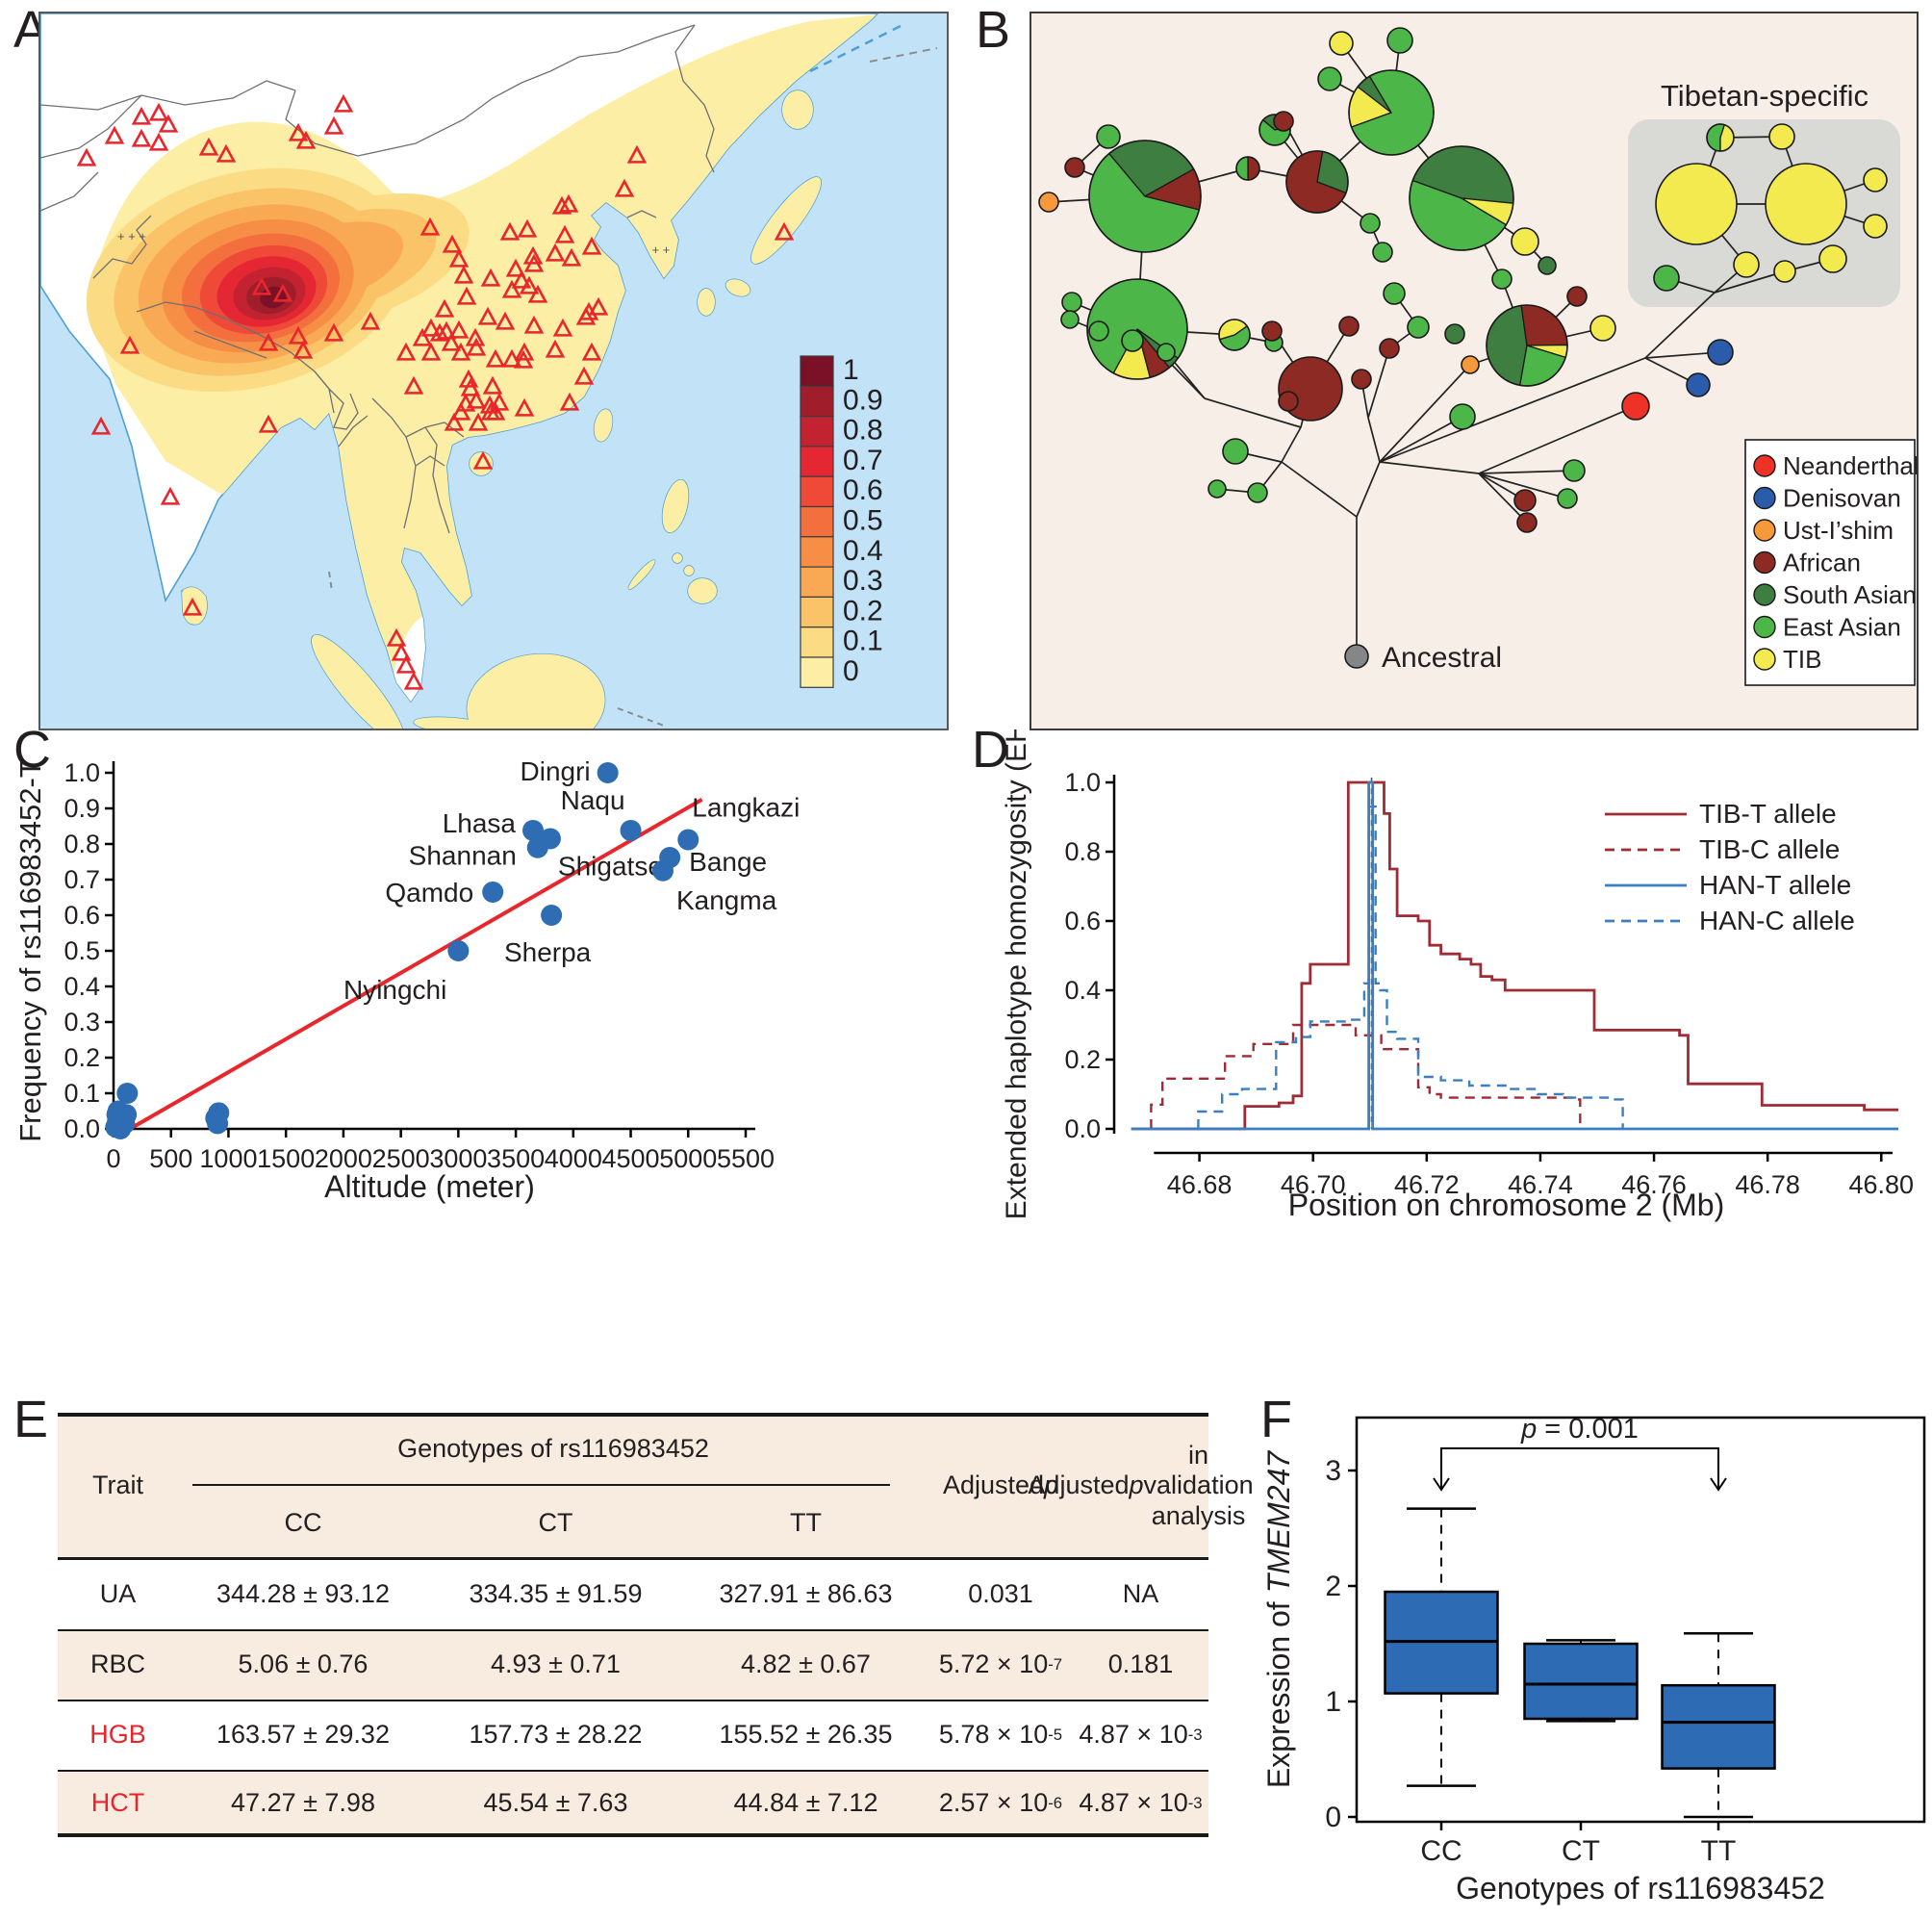 Image resolution: width=1932 pixels, height=1918 pixels. What do you see at coordinates (746, 1158) in the screenshot?
I see `x-tick-label: 5500` at bounding box center [746, 1158].